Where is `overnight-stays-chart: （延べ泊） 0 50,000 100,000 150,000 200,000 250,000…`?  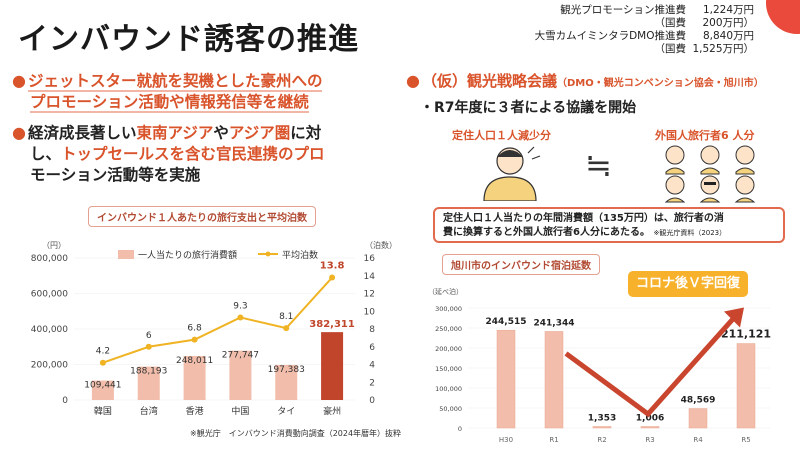
overnight-stays-chart: （延べ泊） 0 50,000 100,000 150,000 200,000 250,000… is located at coordinates (599, 365).